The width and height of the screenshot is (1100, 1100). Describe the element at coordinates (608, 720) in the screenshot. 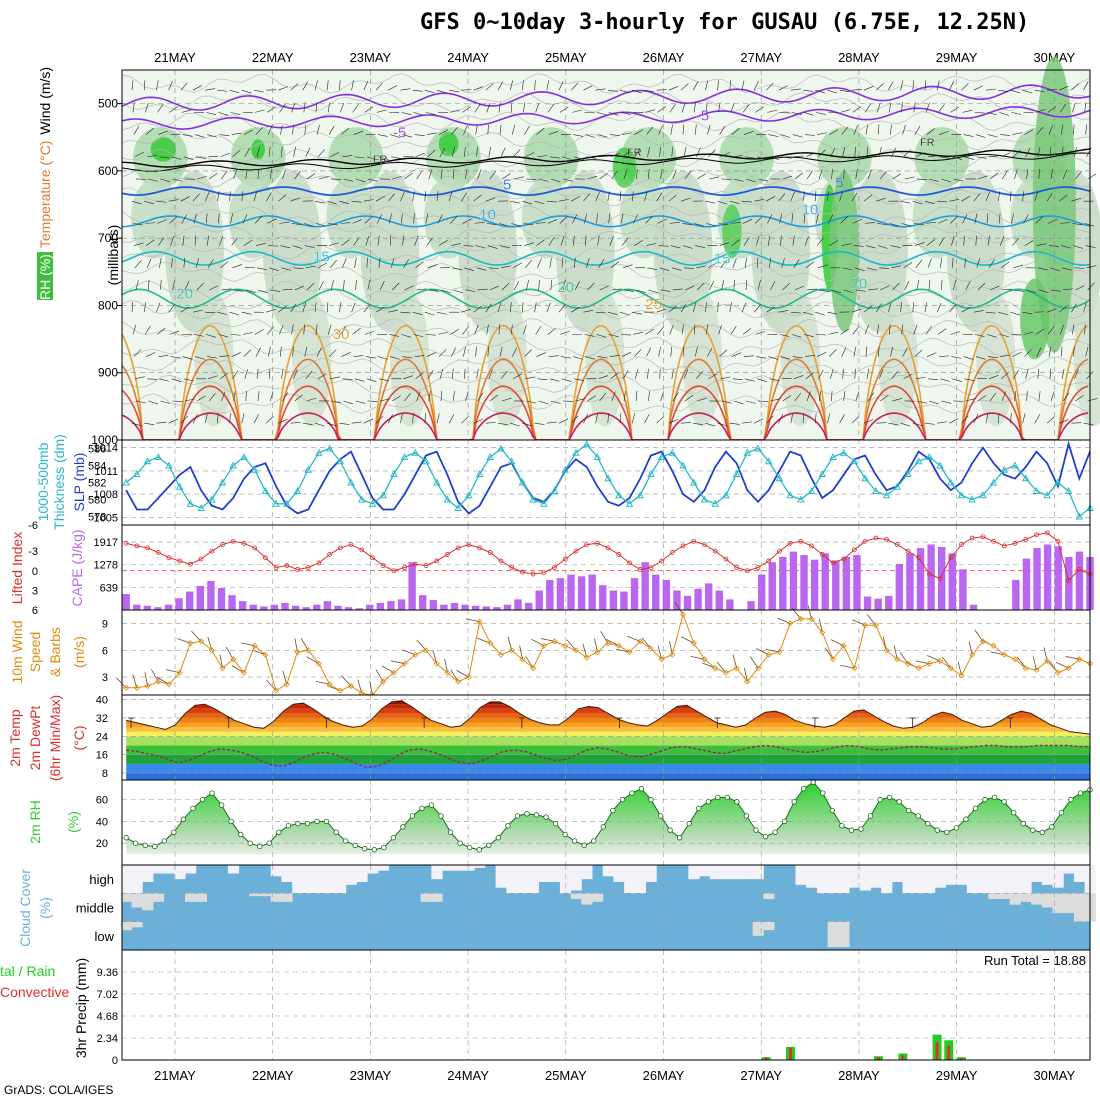

I see `temp-band` at that location.